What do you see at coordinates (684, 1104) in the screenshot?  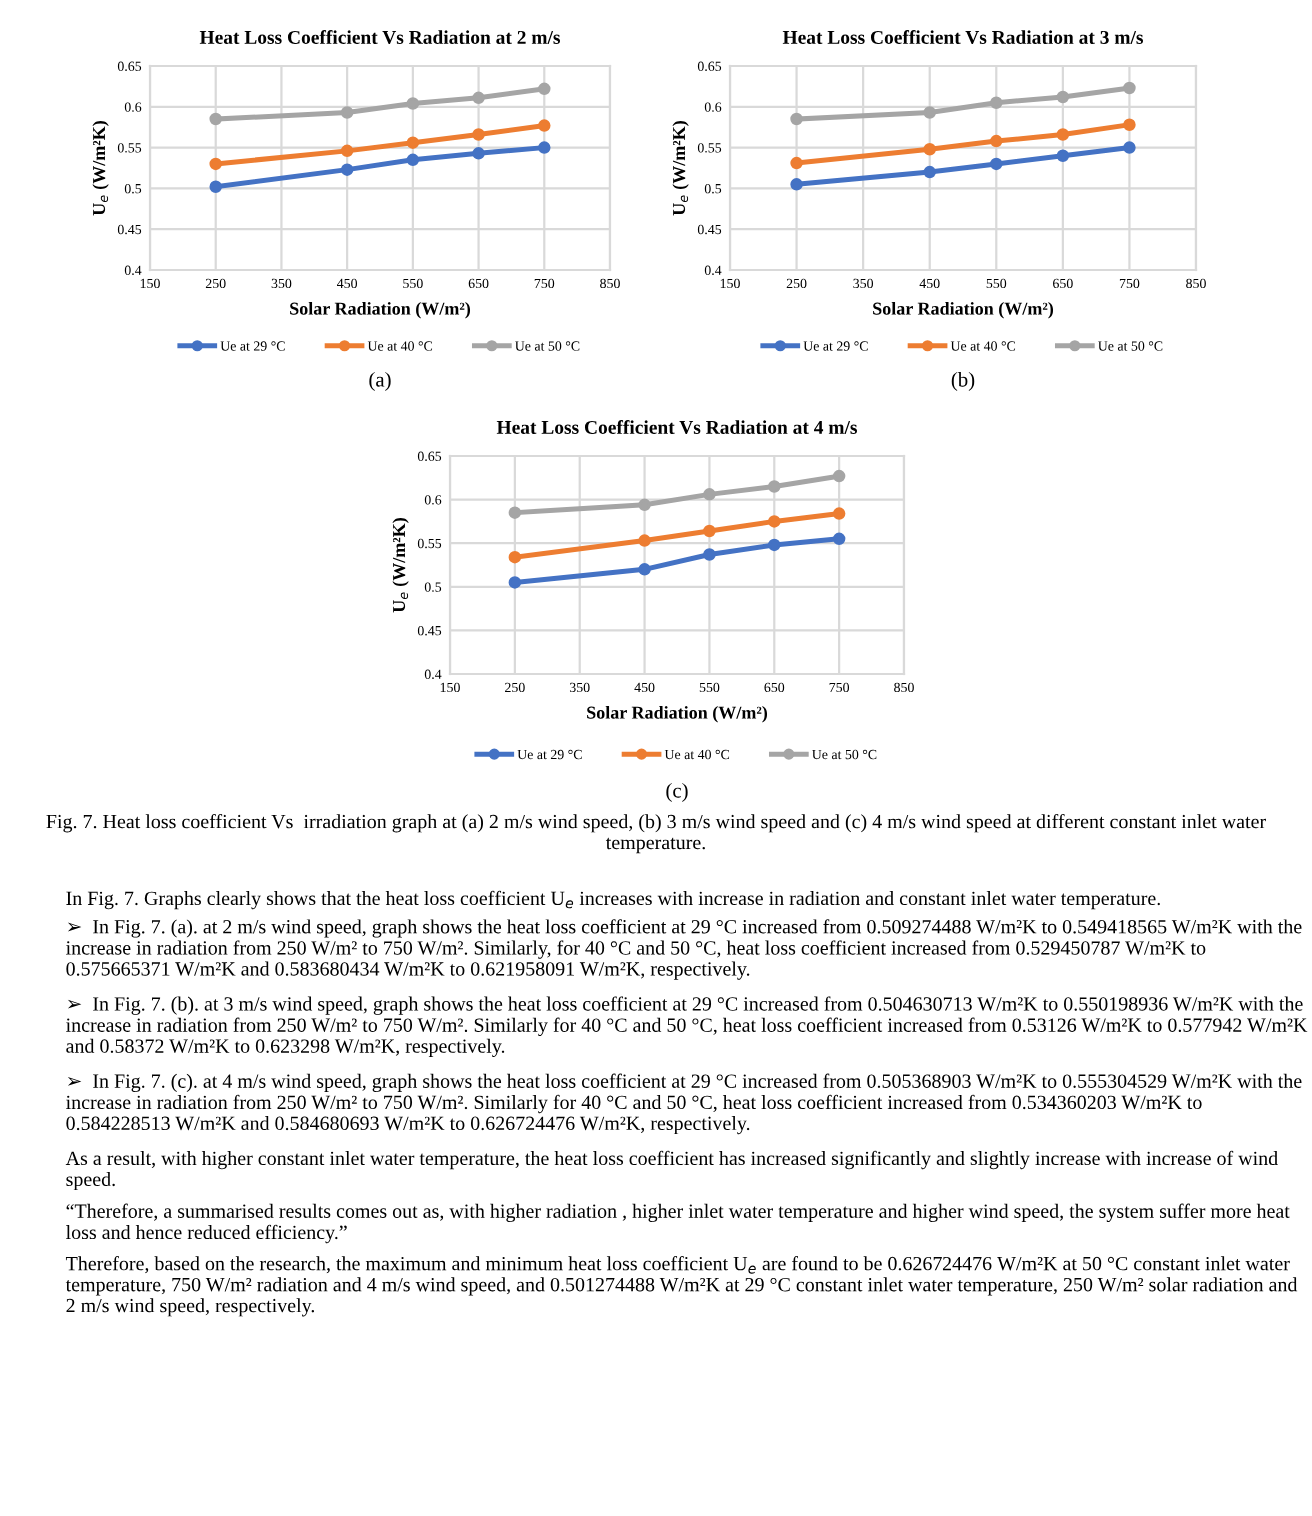 I see `text: ➢ In Fig. 7. (c). at 4 m/s wind speed, graph shows the heat loss coefficient at 29 °C increased from 0.505368903 W/m²K to 0.555304529 W/m²K with the increase in radiation from 250 W/m² to 750 W/m². Similarly for 40 °C and 50 °C, heat loss coefficient increased from 0.534360203 W/m²K to 0.584228513 W/m²K and 0.584680693 W/m²K to 0.626724476 W/m²K, respectively.` at bounding box center [684, 1104].